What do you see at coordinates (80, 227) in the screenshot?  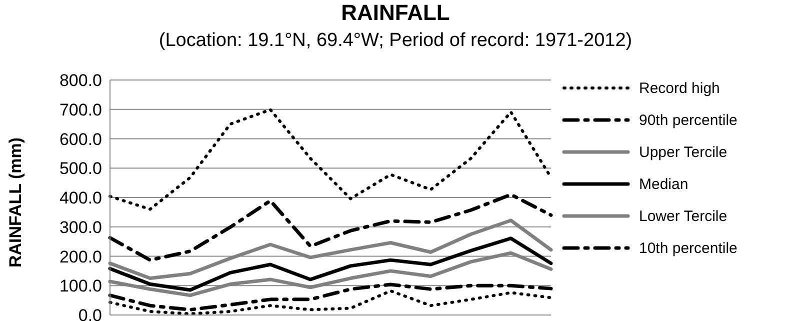 I see `y-tick-label: 300.0` at bounding box center [80, 227].